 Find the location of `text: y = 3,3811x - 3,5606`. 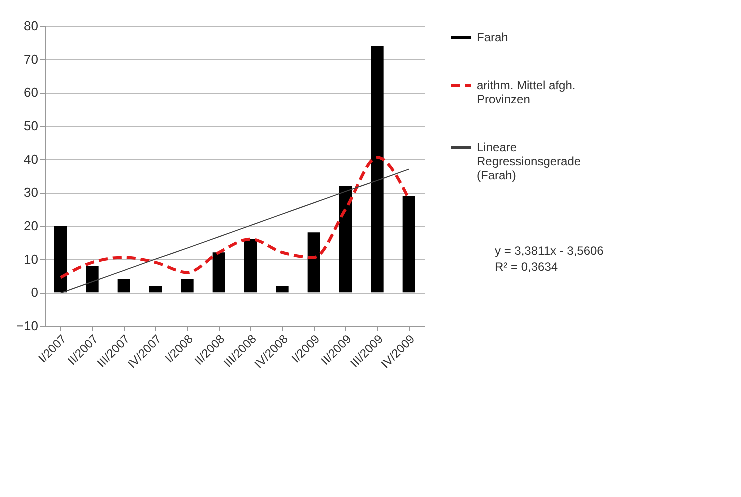

text: y = 3,3811x - 3,5606 is located at coordinates (549, 251).